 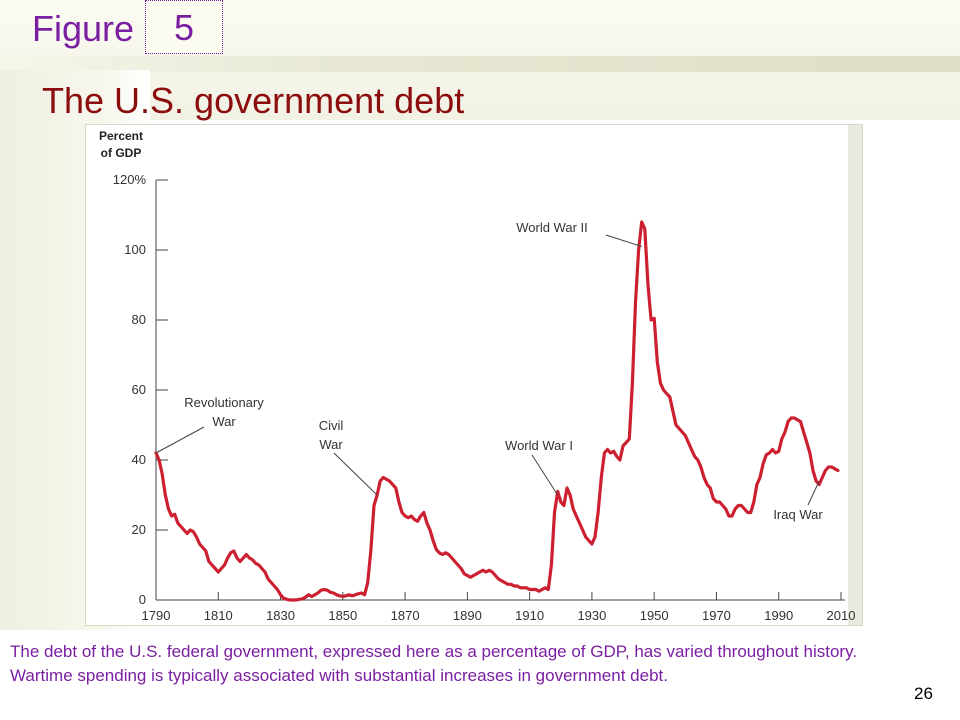 I want to click on x-tick-label: 1850, so click(x=342, y=615).